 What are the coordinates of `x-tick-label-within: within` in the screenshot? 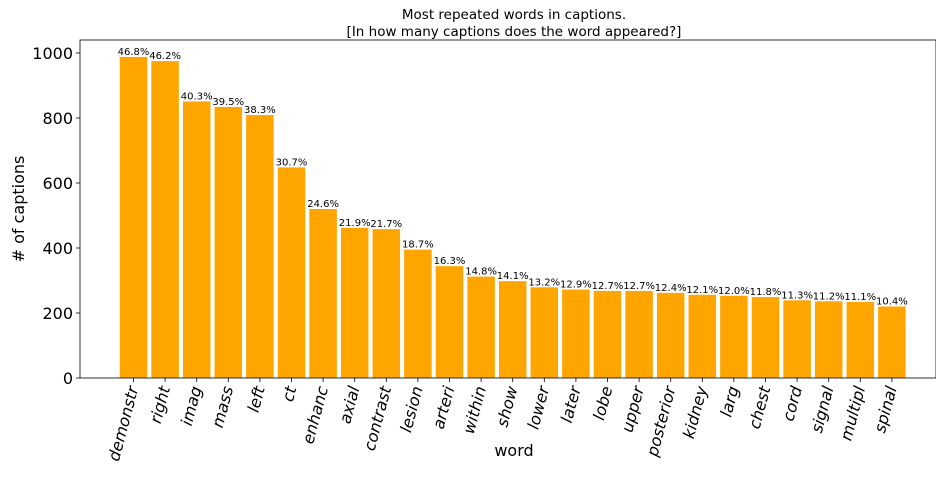 It's located at (474, 410).